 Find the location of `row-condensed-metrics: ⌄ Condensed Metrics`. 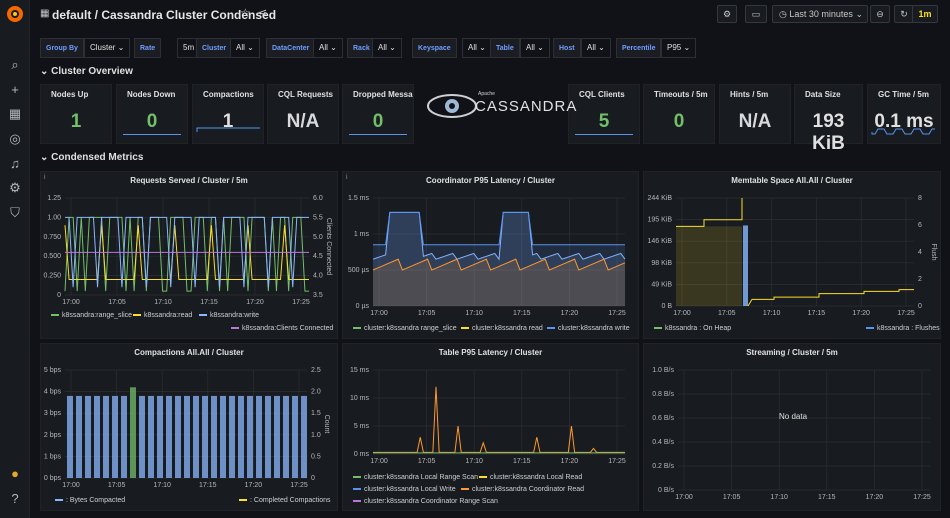

row-condensed-metrics: ⌄ Condensed Metrics is located at coordinates (91, 157).